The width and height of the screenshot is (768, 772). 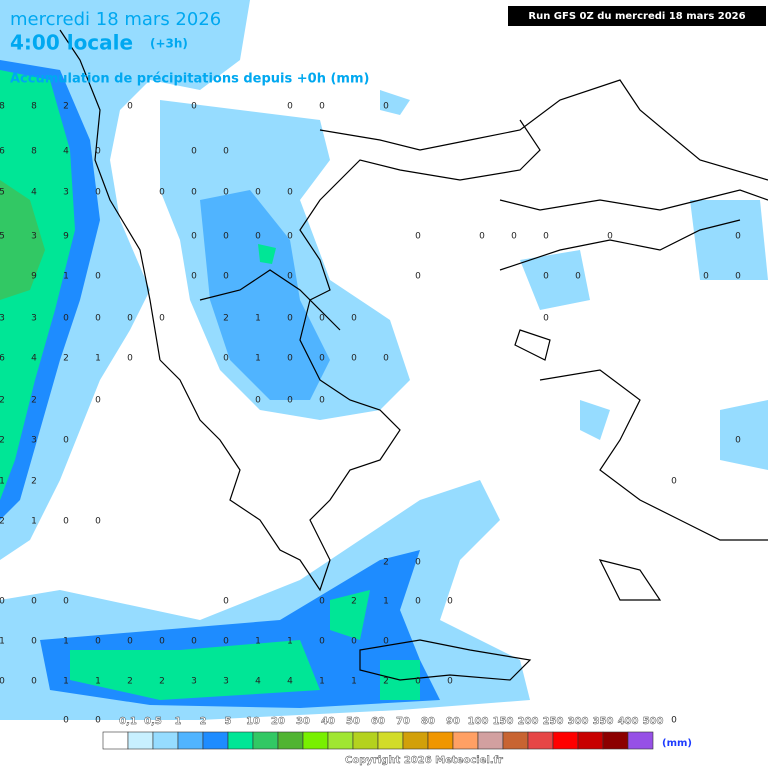 I want to click on legend-label: 200, so click(x=528, y=721).